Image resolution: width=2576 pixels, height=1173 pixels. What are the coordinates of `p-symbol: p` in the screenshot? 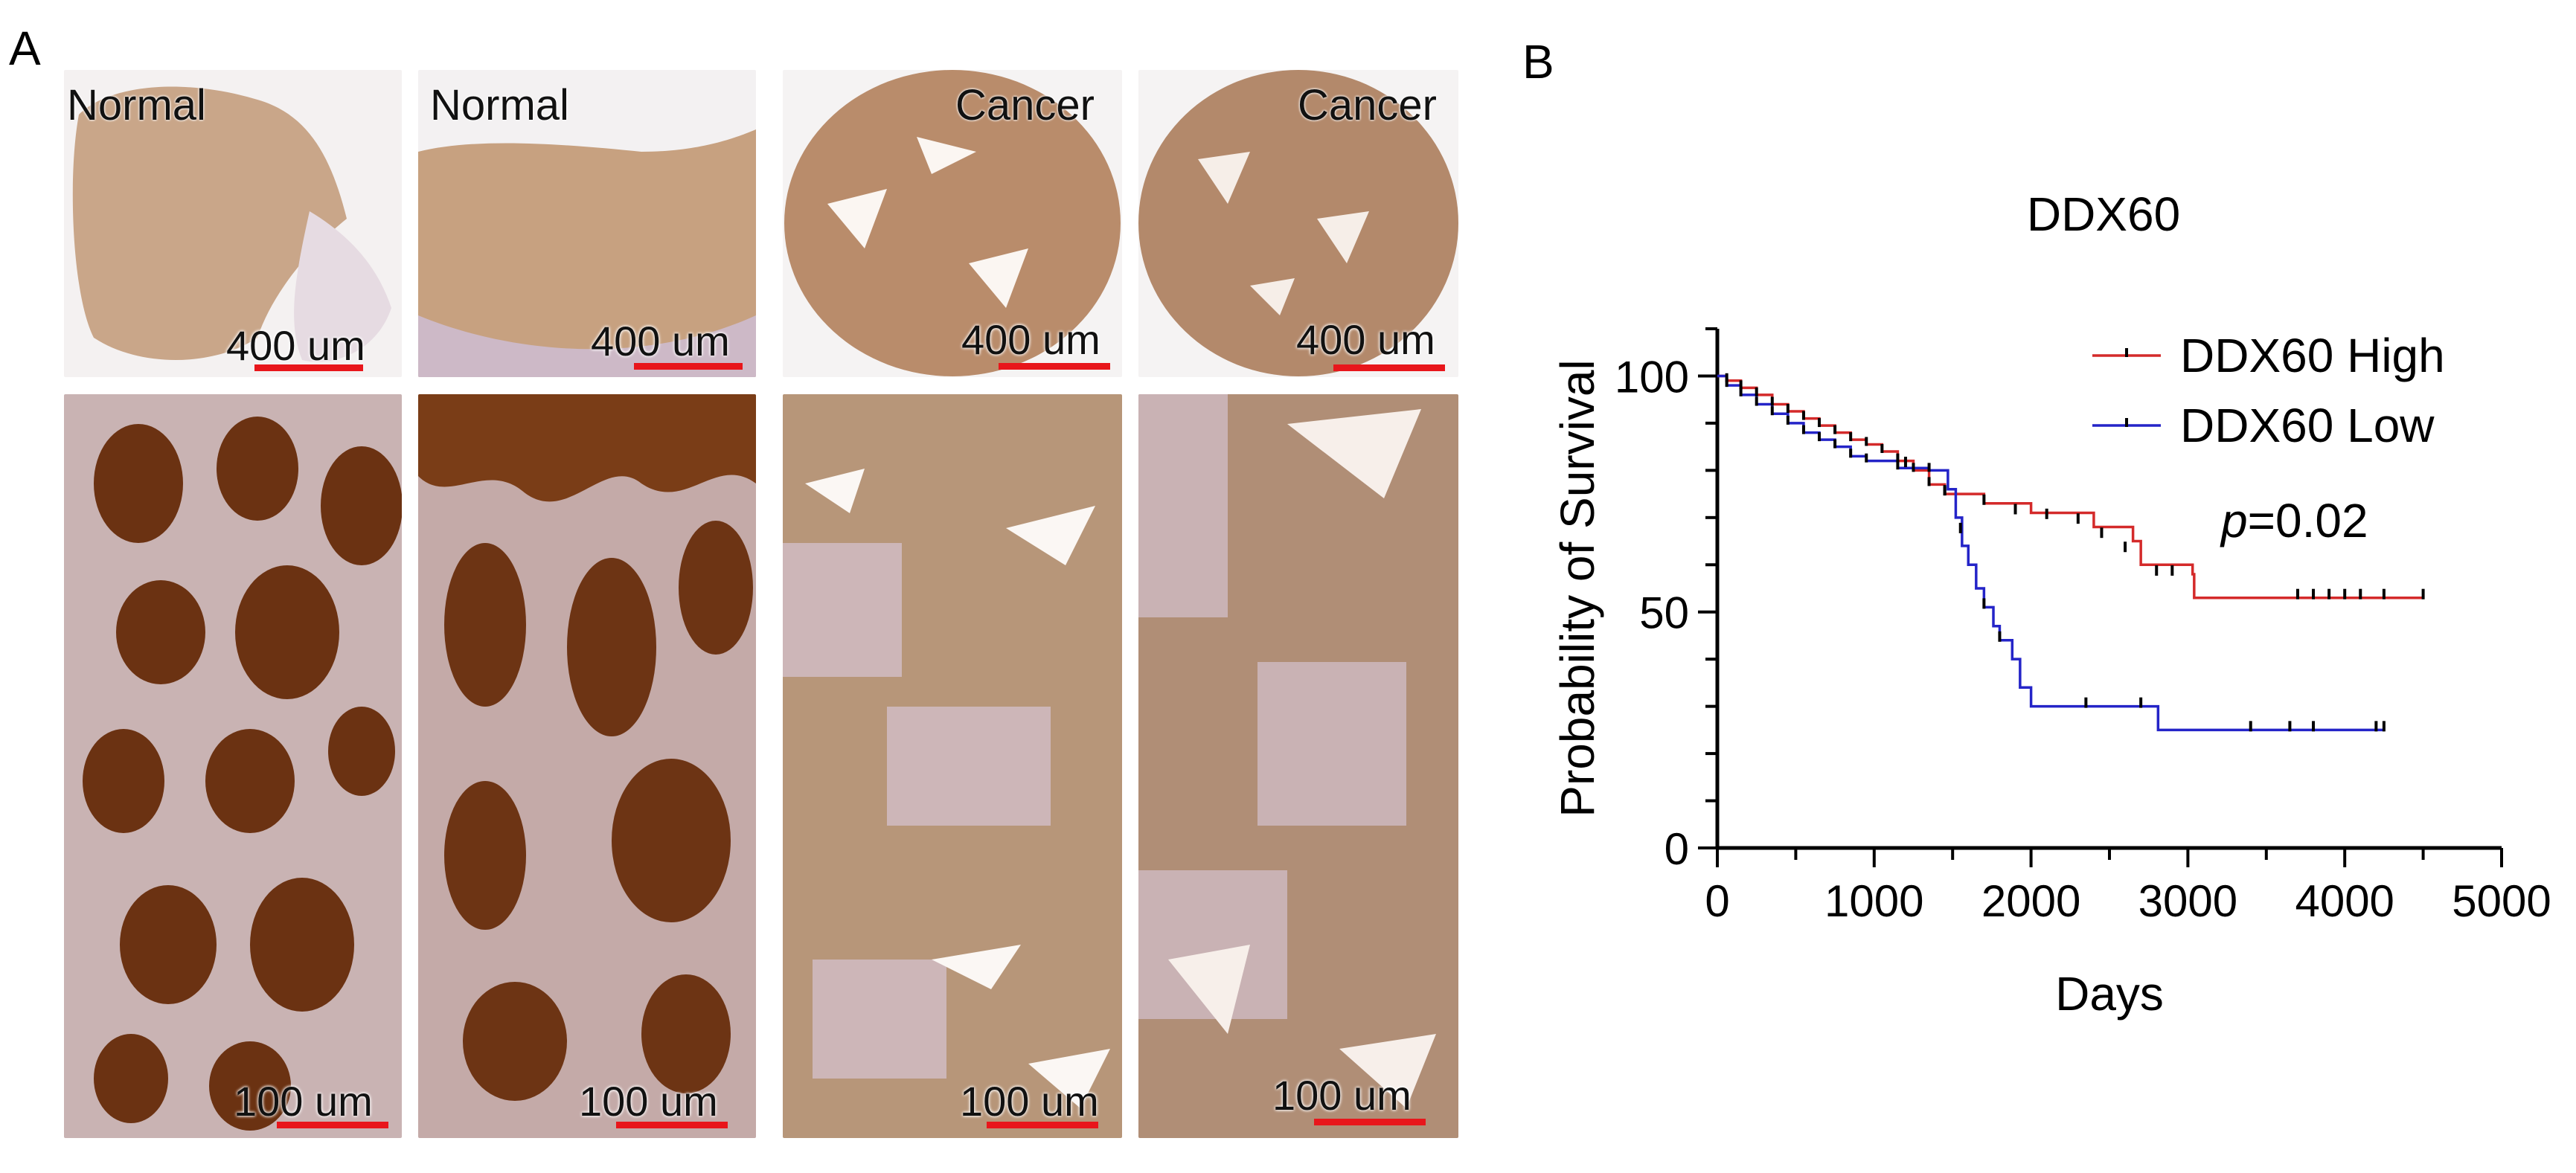 It's located at (2234, 520).